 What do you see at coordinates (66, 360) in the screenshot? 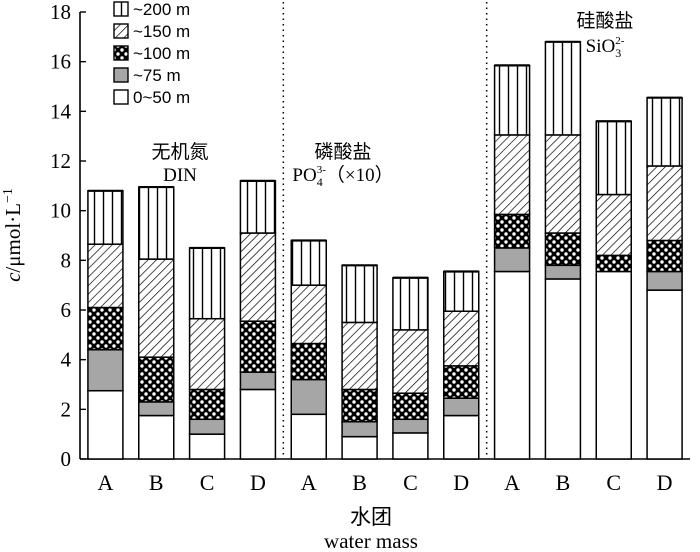
I see `y-tick-label: 4` at bounding box center [66, 360].